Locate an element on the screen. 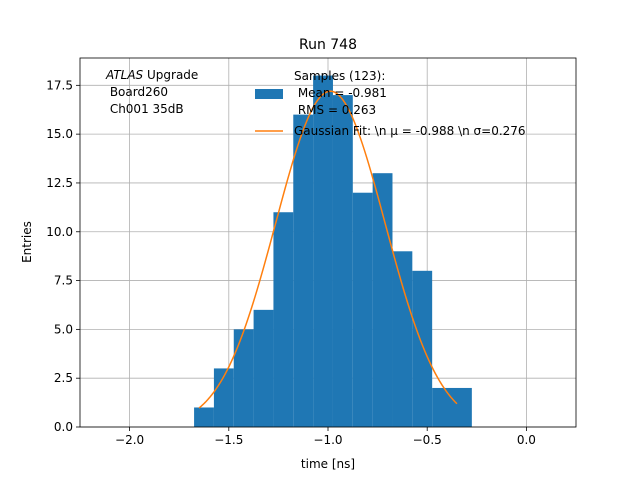  x-axis-ticks: −2.0 −1.5 −1.0 −0.5 0.0 is located at coordinates (325, 437).